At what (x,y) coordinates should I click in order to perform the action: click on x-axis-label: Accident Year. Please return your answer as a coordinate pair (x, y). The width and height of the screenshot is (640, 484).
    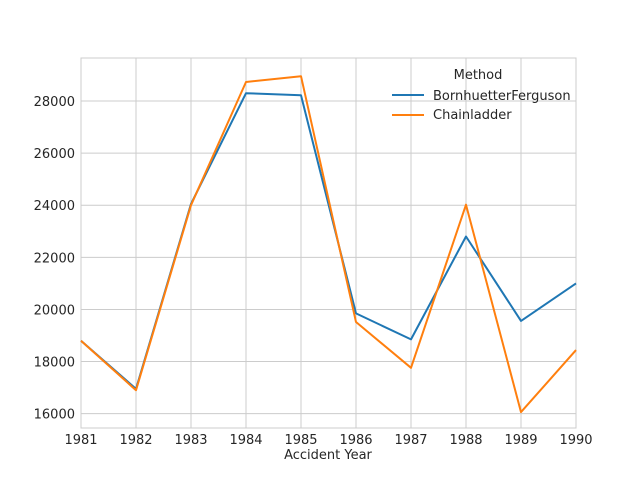
    Looking at the image, I should click on (328, 455).